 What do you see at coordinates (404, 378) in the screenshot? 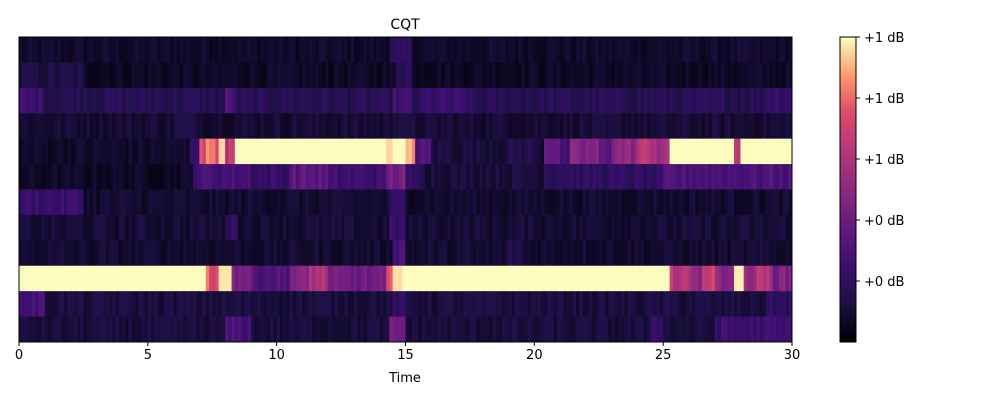
I see `x-axis-label: Time` at bounding box center [404, 378].